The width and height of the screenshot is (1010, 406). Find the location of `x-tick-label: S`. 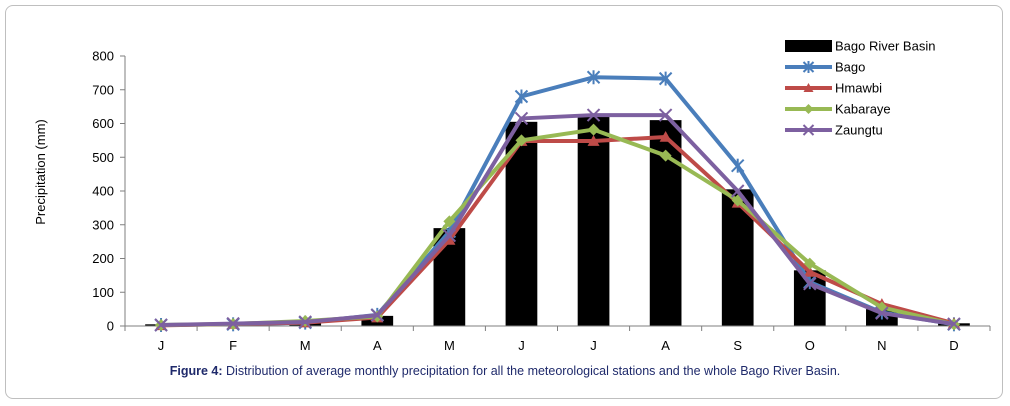

x-tick-label: S is located at coordinates (737, 345).